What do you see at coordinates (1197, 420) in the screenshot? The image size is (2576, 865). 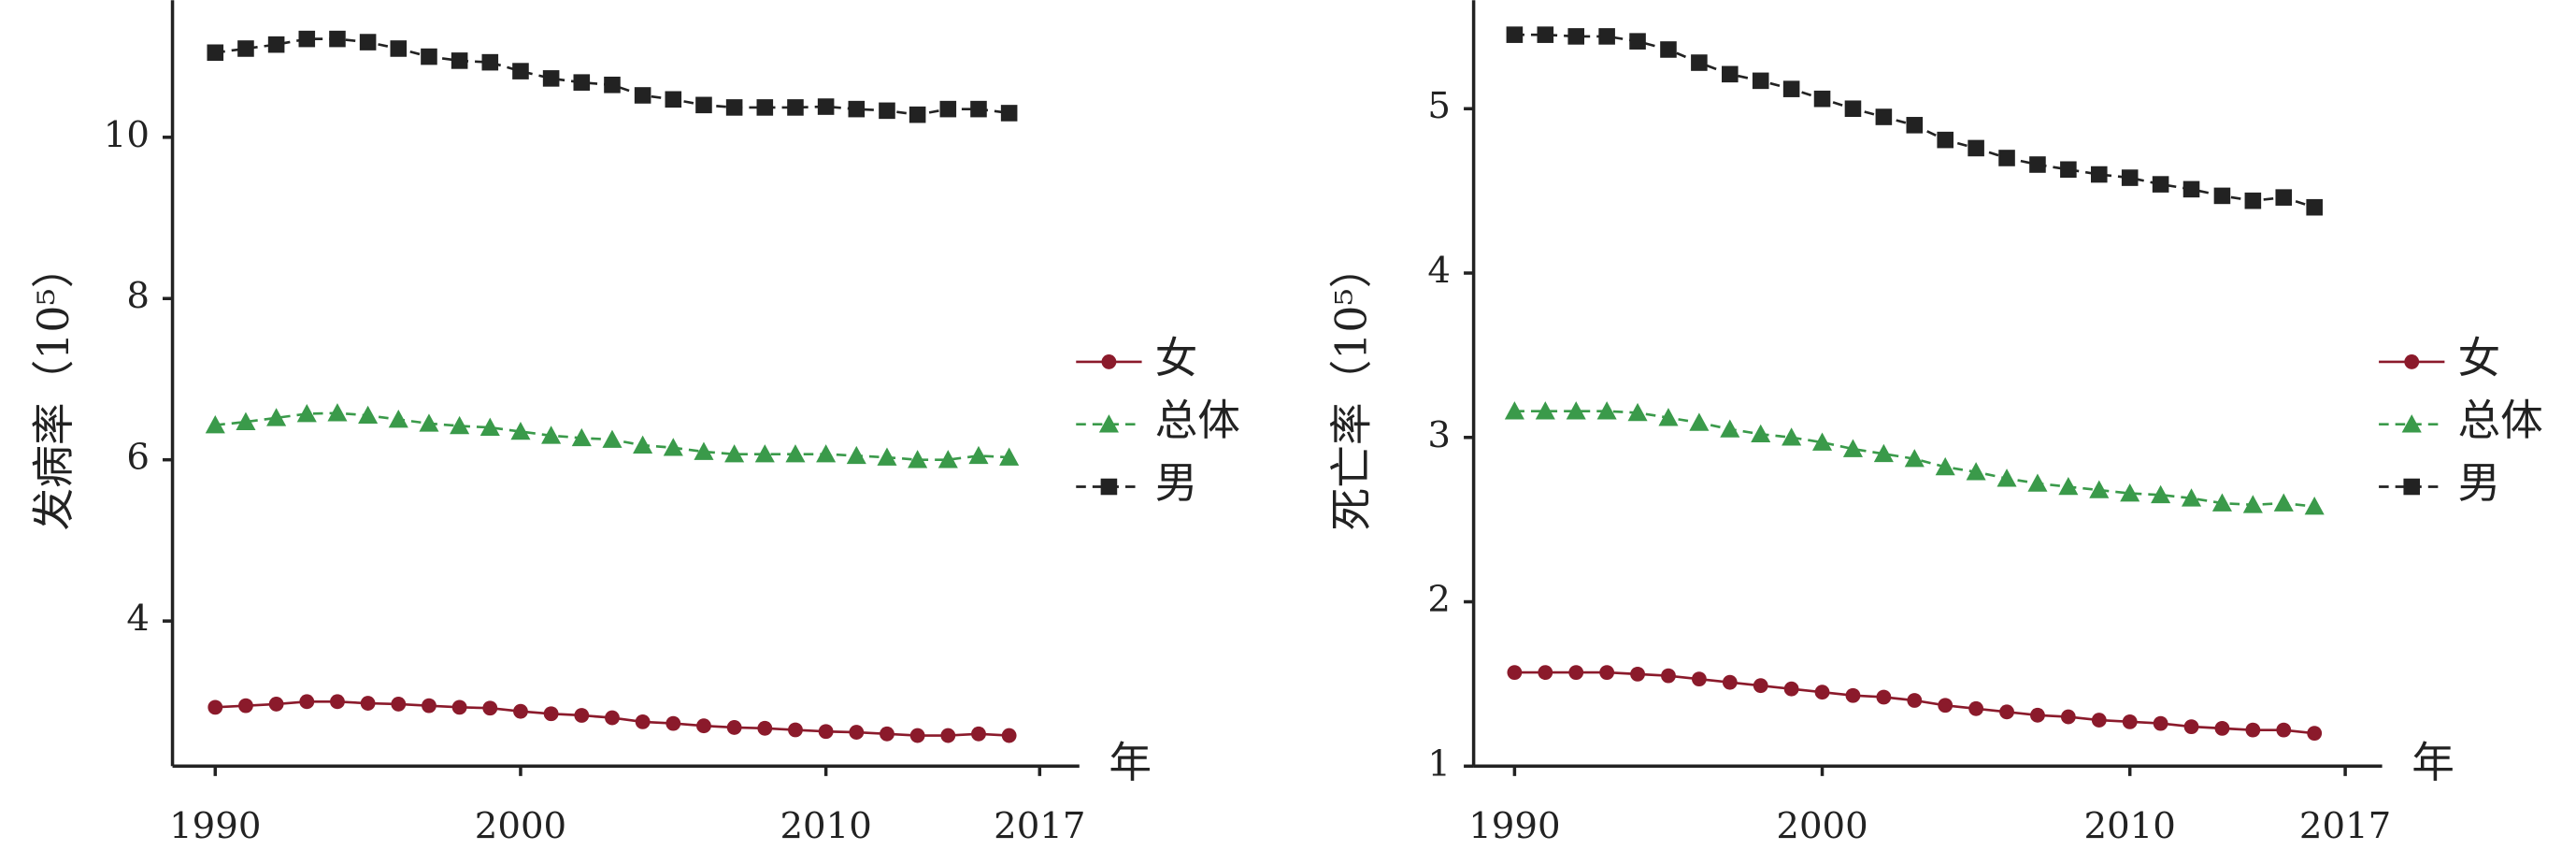 I see `legend-label: 总体` at bounding box center [1197, 420].